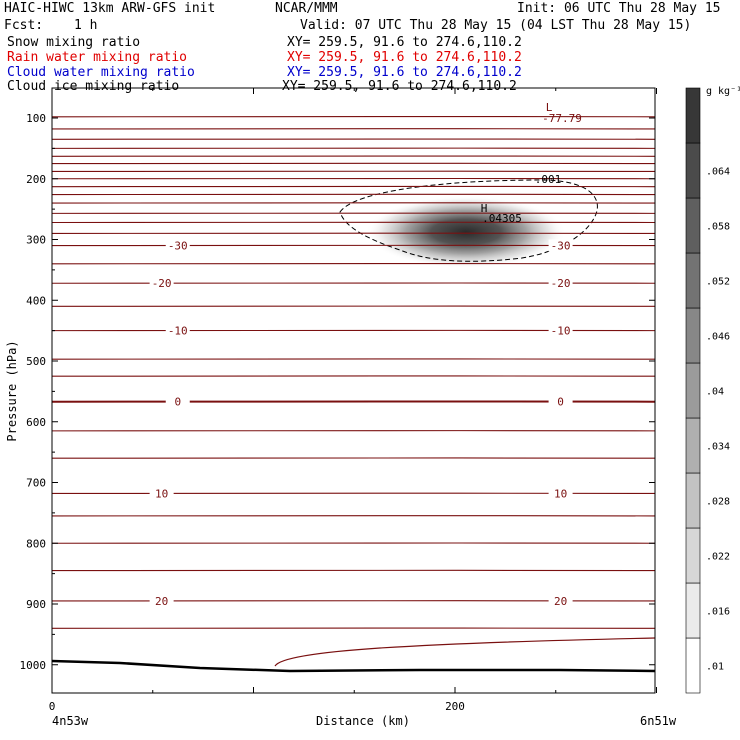 The image size is (740, 740). I want to click on chart-title: HAIC-HIWC 13km ARW-GFS init, so click(110, 8).